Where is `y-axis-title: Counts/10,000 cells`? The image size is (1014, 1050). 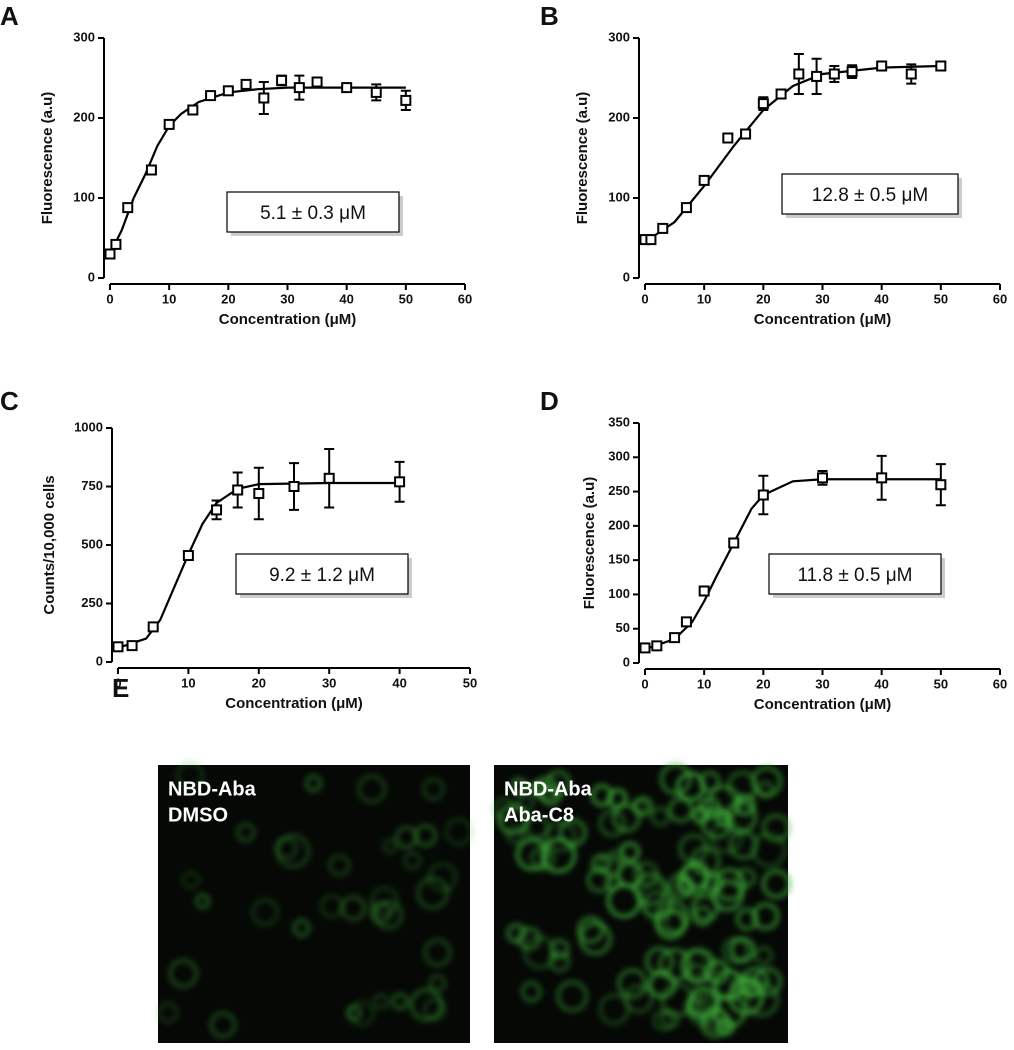
y-axis-title: Counts/10,000 cells is located at coordinates (49, 544).